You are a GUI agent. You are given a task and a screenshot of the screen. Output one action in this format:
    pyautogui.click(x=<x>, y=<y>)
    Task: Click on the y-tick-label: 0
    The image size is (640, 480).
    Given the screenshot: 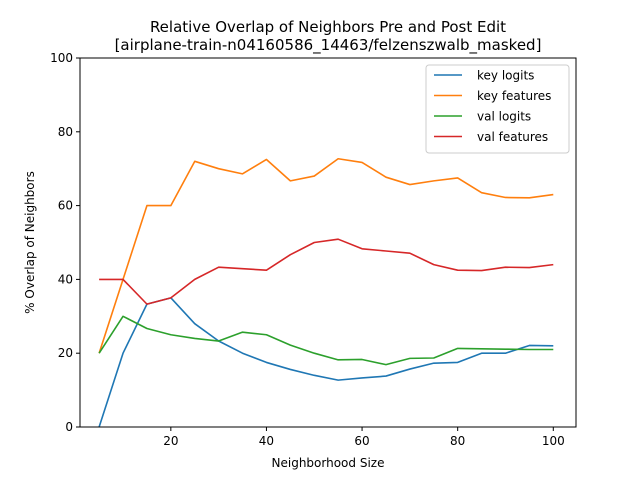 What is the action you would take?
    pyautogui.click(x=69, y=427)
    